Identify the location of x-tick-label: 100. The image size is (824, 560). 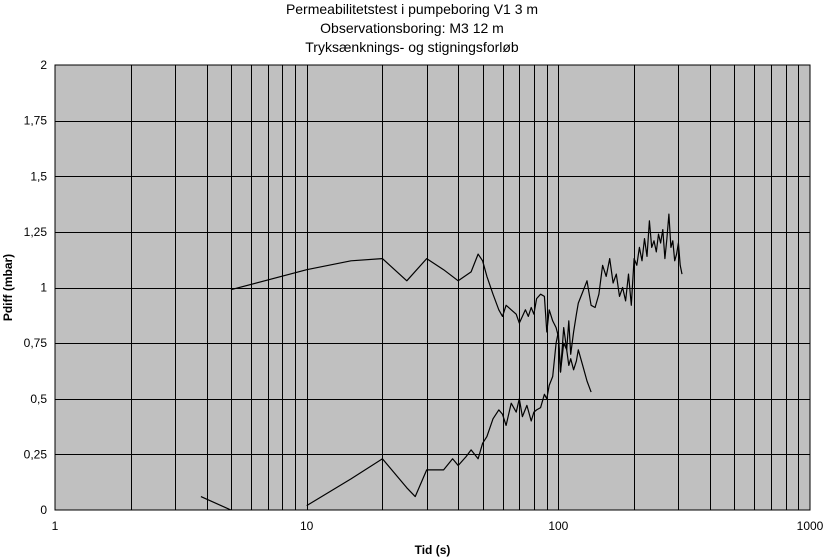
(558, 526).